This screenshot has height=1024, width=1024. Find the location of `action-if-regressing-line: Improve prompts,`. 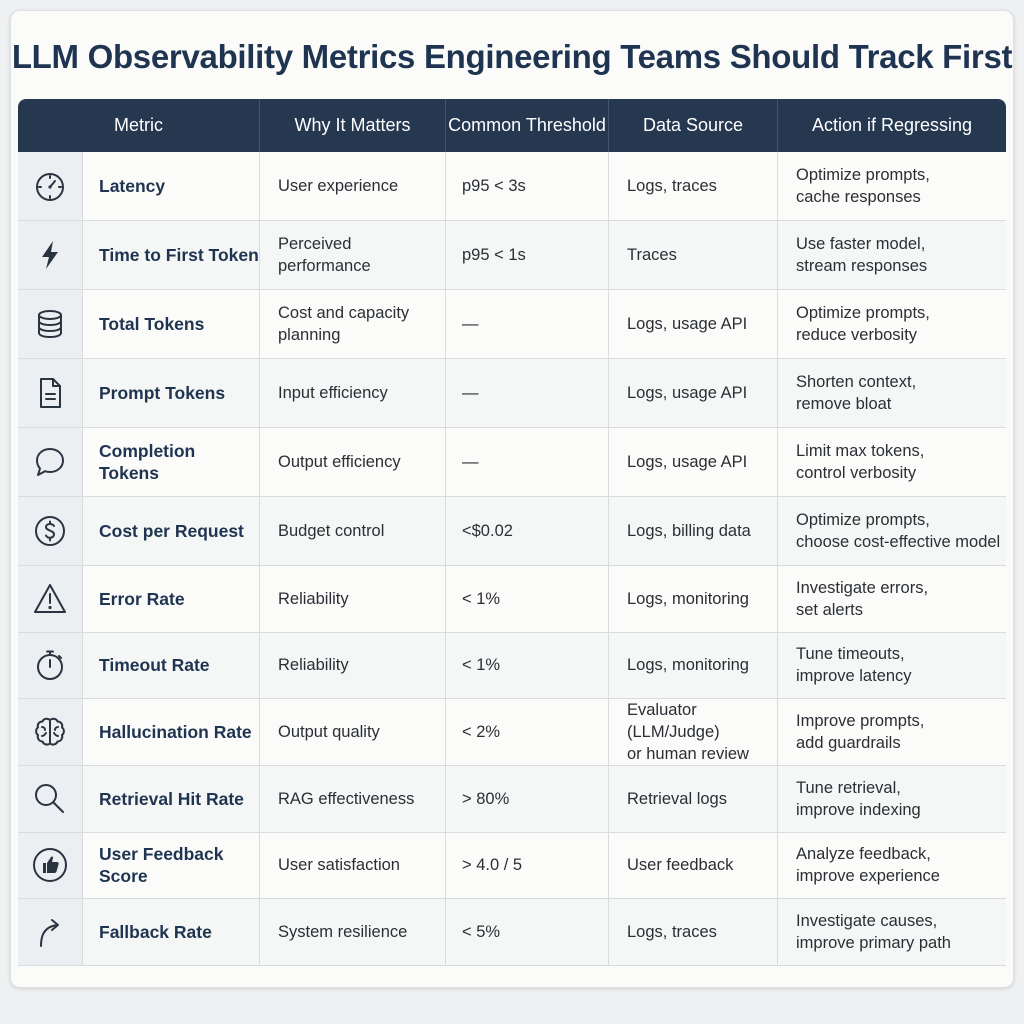

action-if-regressing-line: Improve prompts, is located at coordinates (860, 721).